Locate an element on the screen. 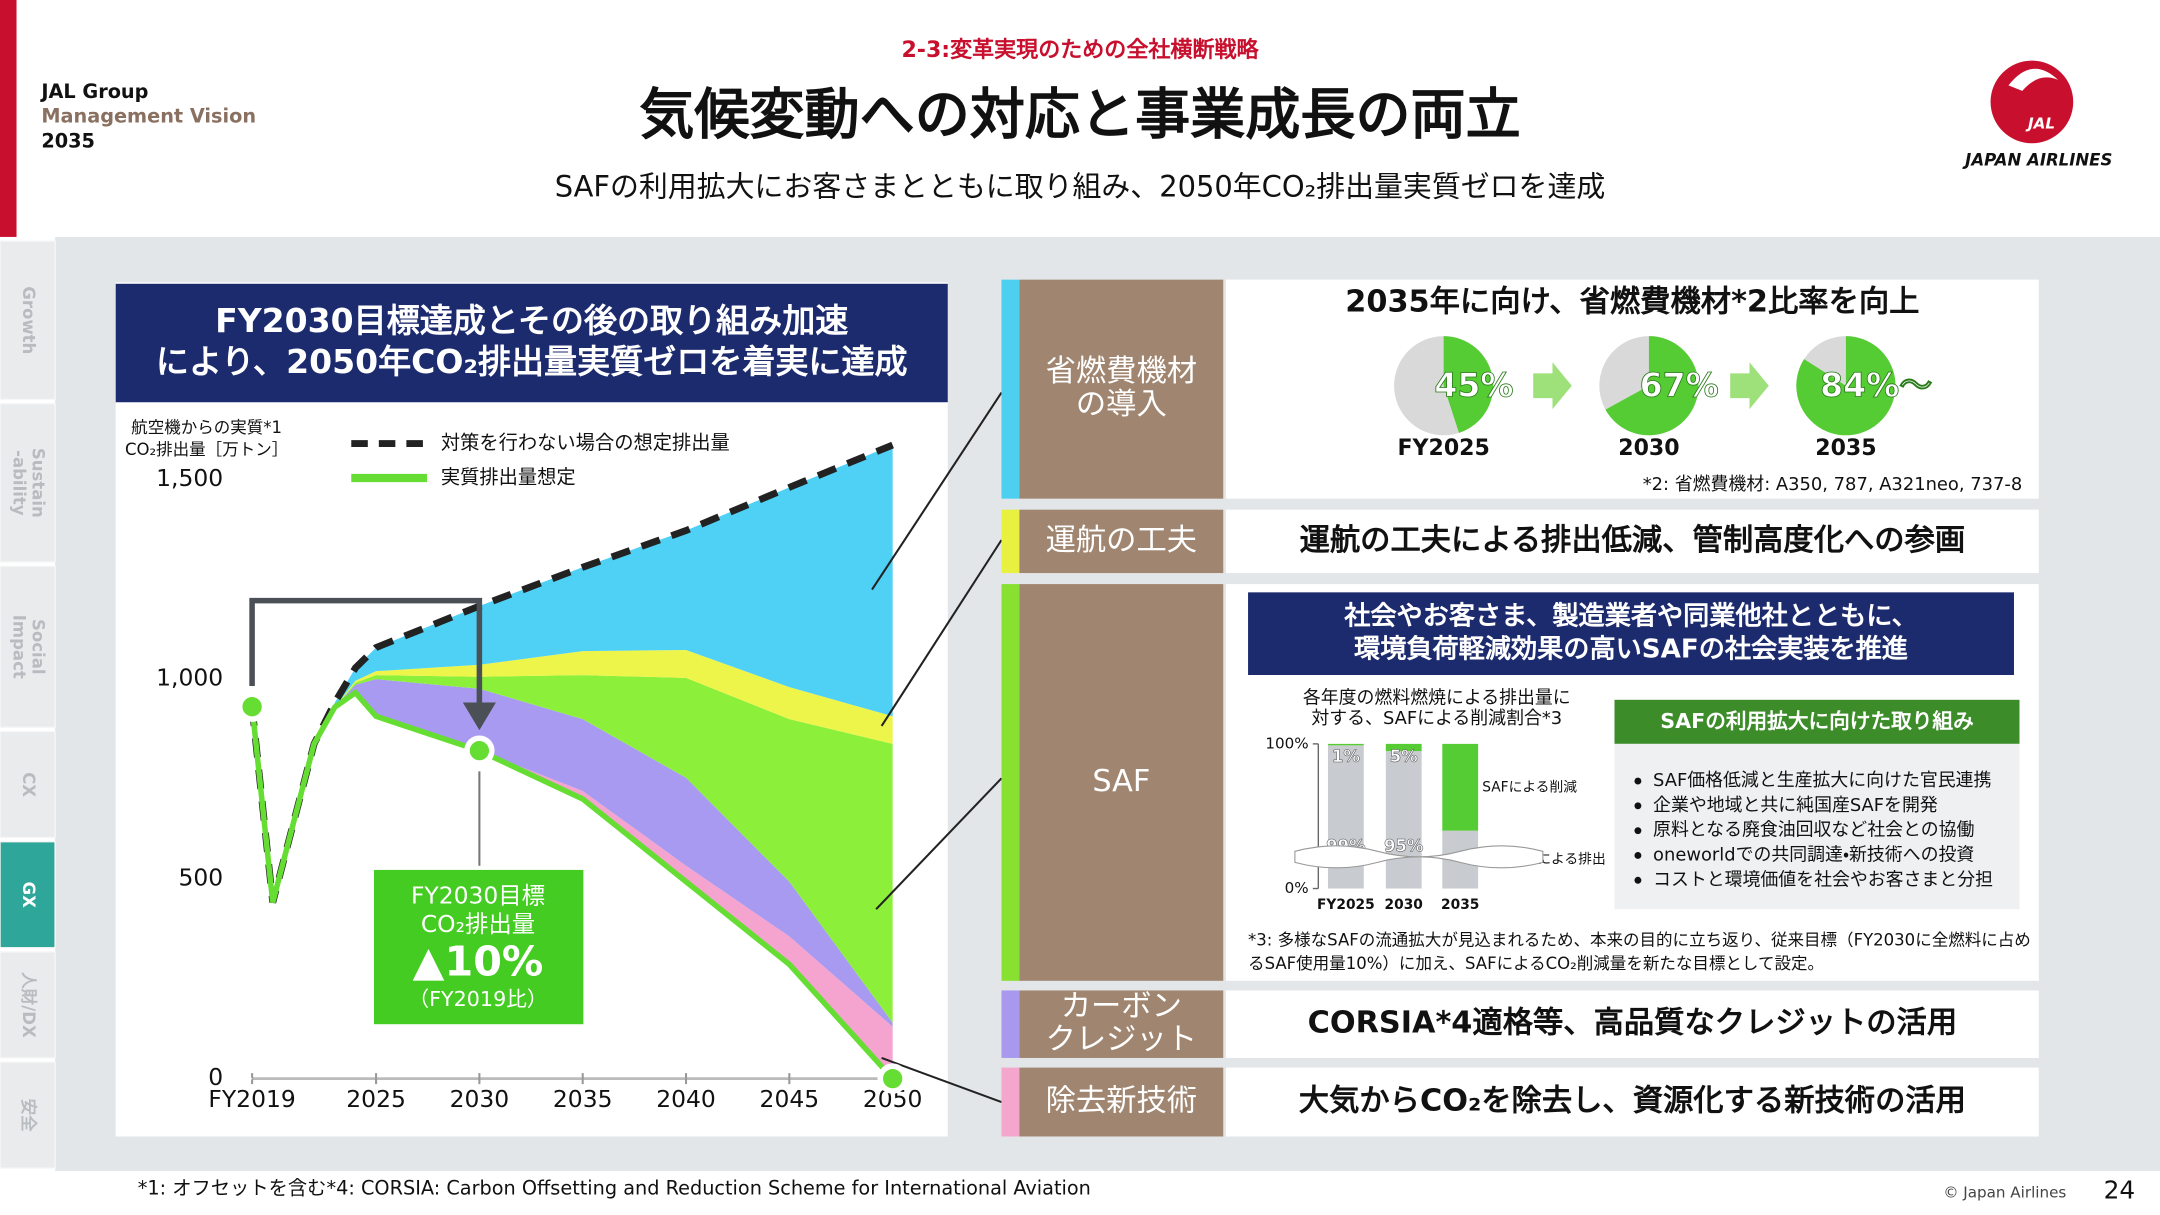  brand-line: JAL Group is located at coordinates (93, 91).